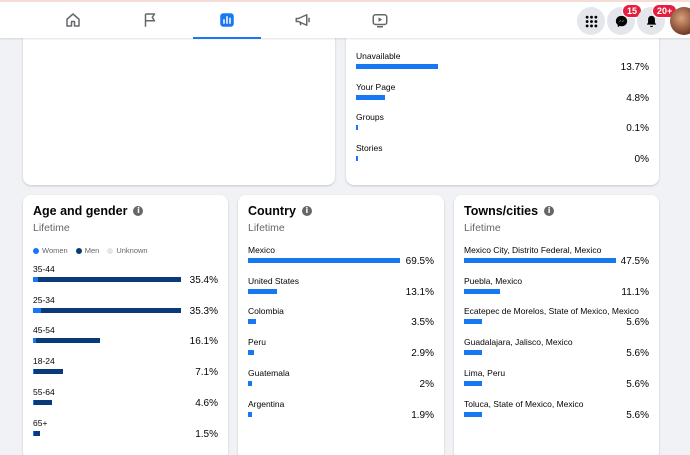 This screenshot has width=690, height=455. What do you see at coordinates (502, 65) in the screenshot?
I see `list-item: Unavailable 13.7%` at bounding box center [502, 65].